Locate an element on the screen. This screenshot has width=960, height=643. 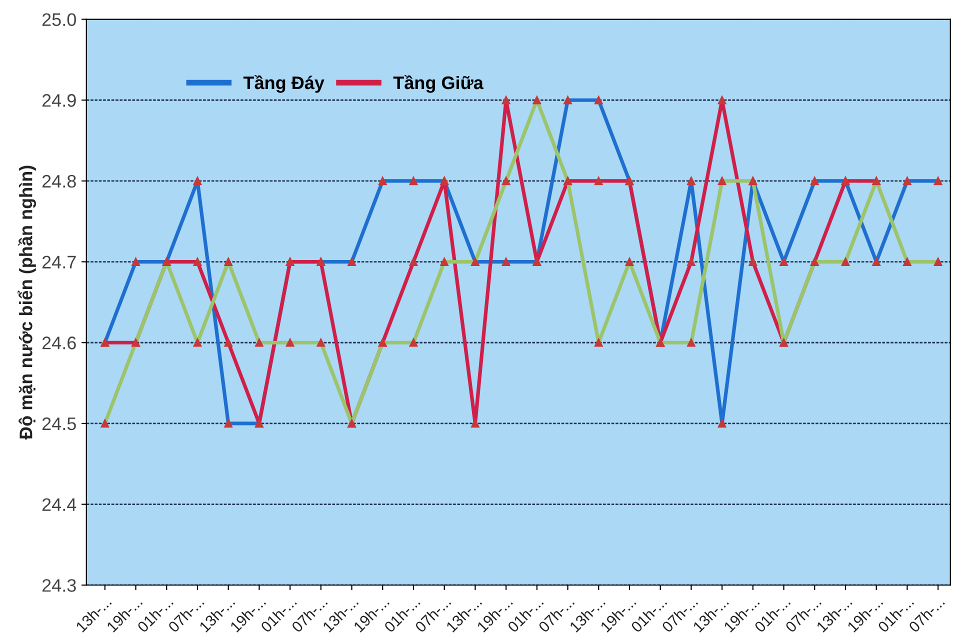
legend-label: Tầng Đáy is located at coordinates (283, 84).